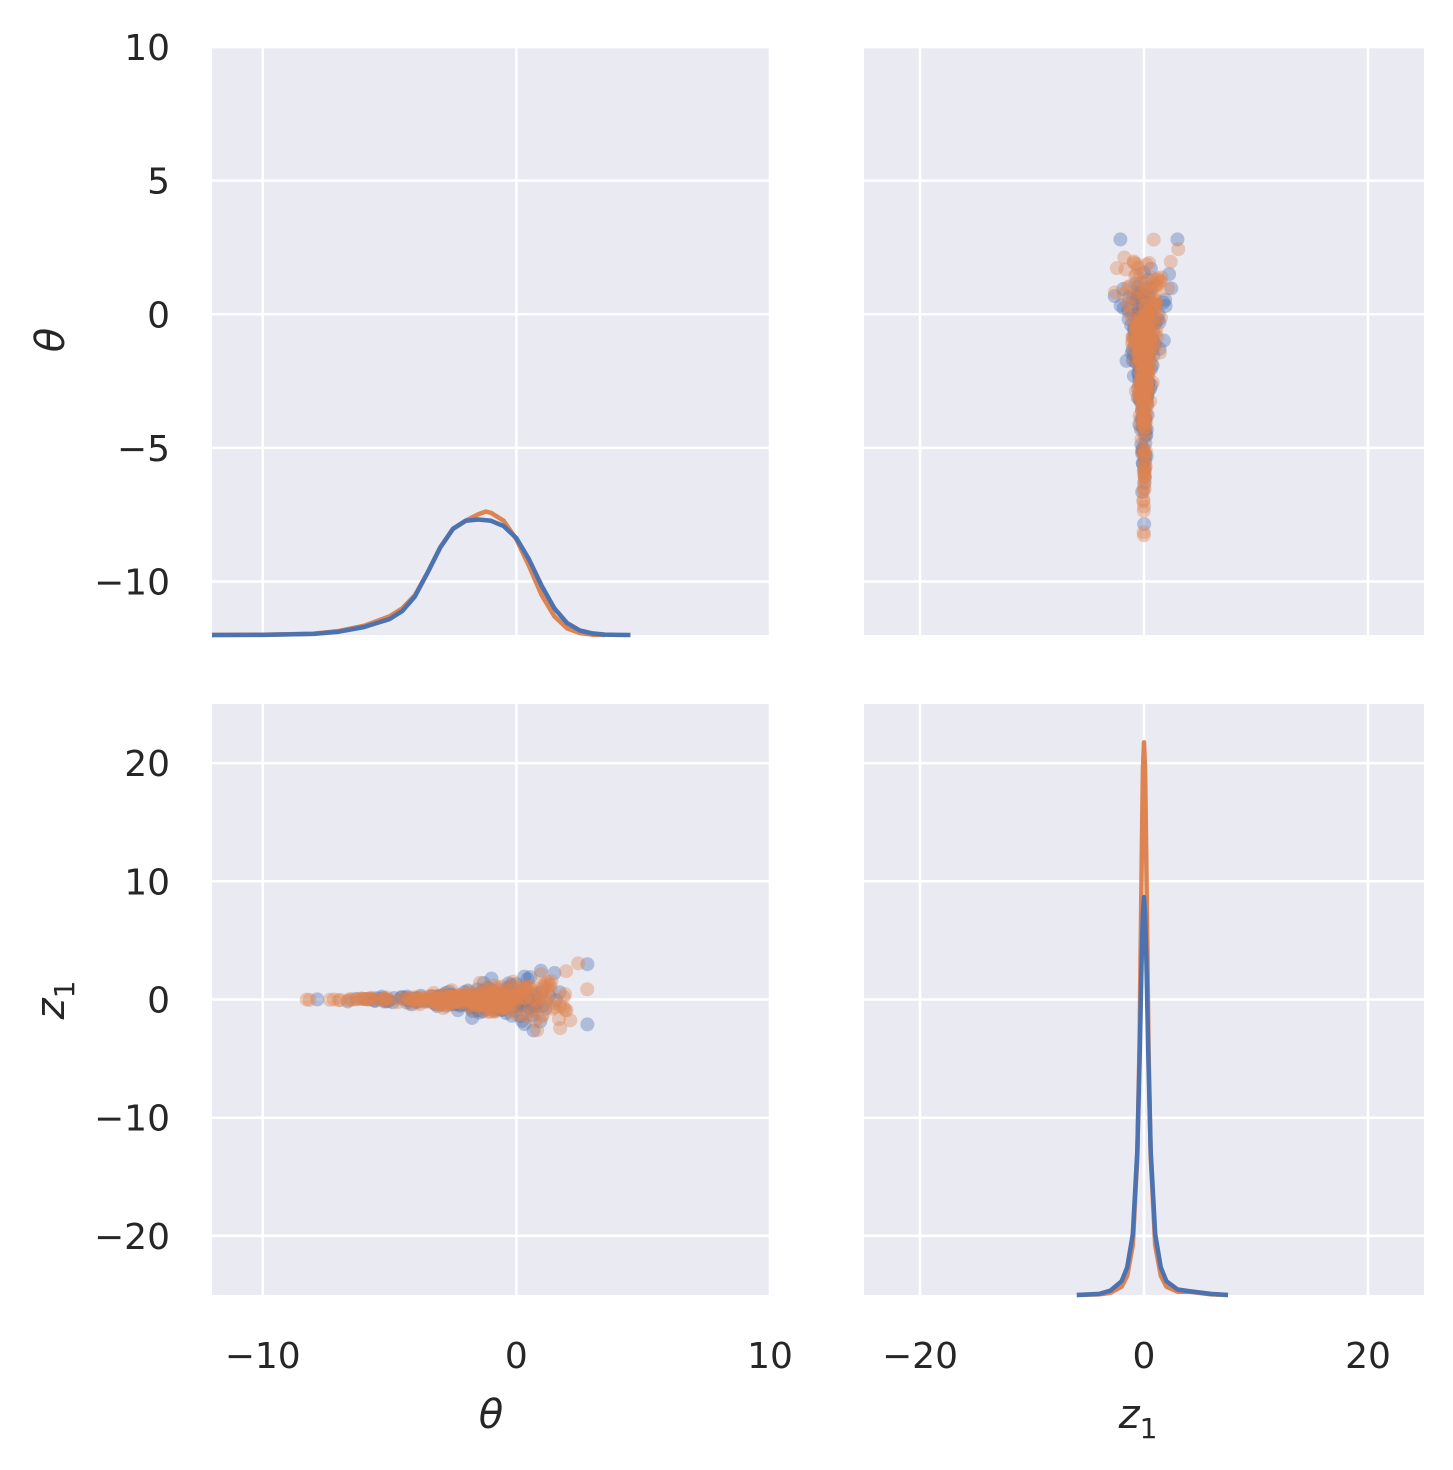 This screenshot has height=1470, width=1453. What do you see at coordinates (54, 1001) in the screenshot?
I see `y-axis-label-z1: z1` at bounding box center [54, 1001].